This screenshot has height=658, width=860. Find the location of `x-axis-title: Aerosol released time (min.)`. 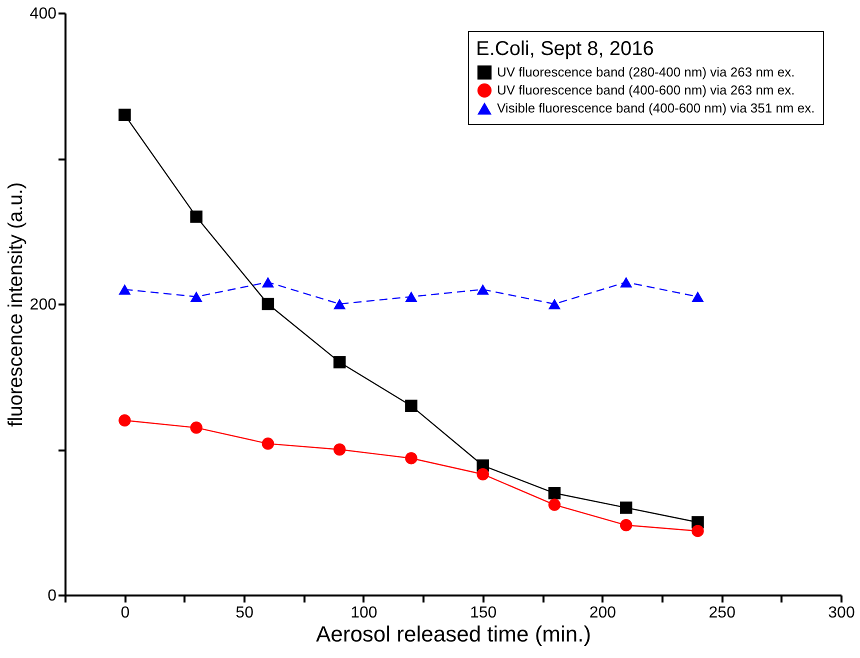

x-axis-title: Aerosol released time (min.) is located at coordinates (454, 634).